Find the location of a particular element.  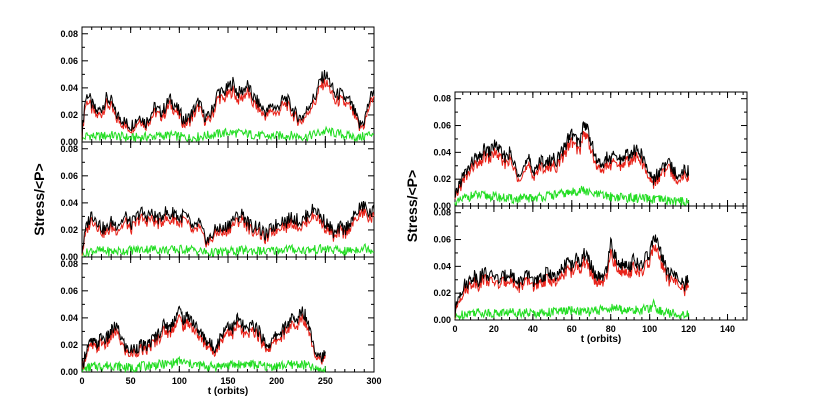

x-tick-label: 20 is located at coordinates (494, 329).